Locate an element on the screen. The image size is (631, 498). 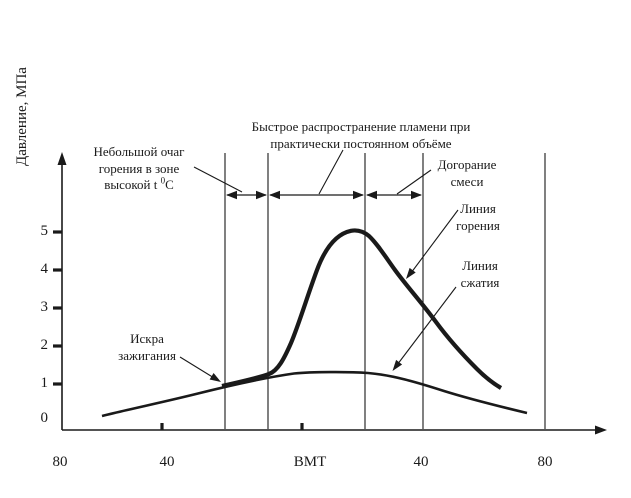
annotation-spark: Искра зажигания is located at coordinates (147, 347).